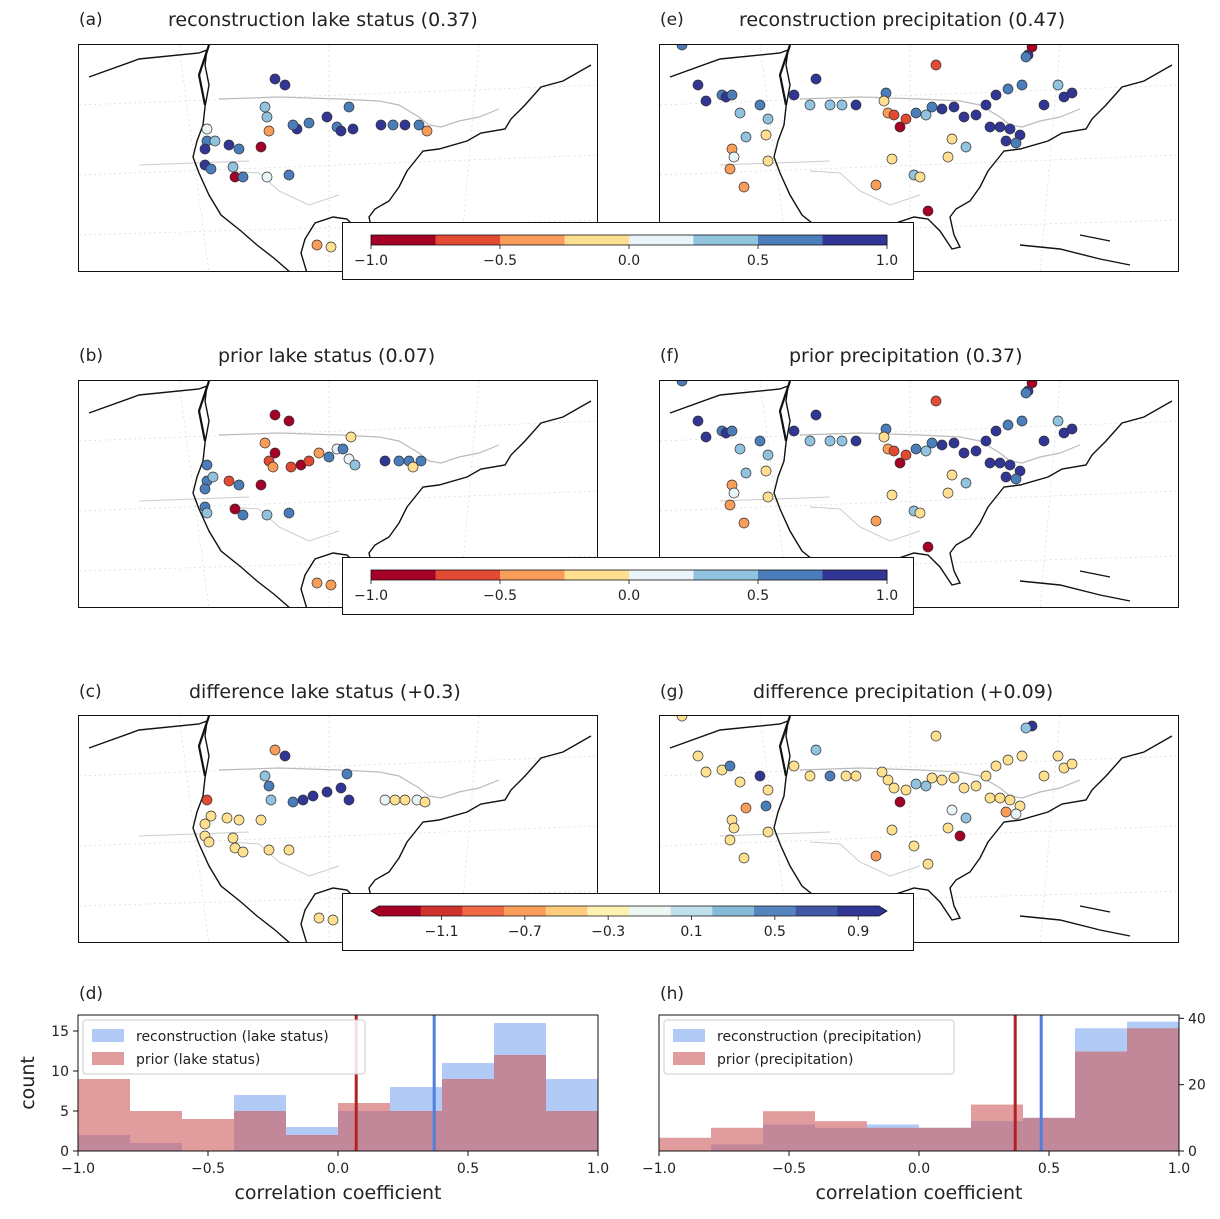  What do you see at coordinates (60, 1072) in the screenshot?
I see `y-tick-label: 10` at bounding box center [60, 1072].